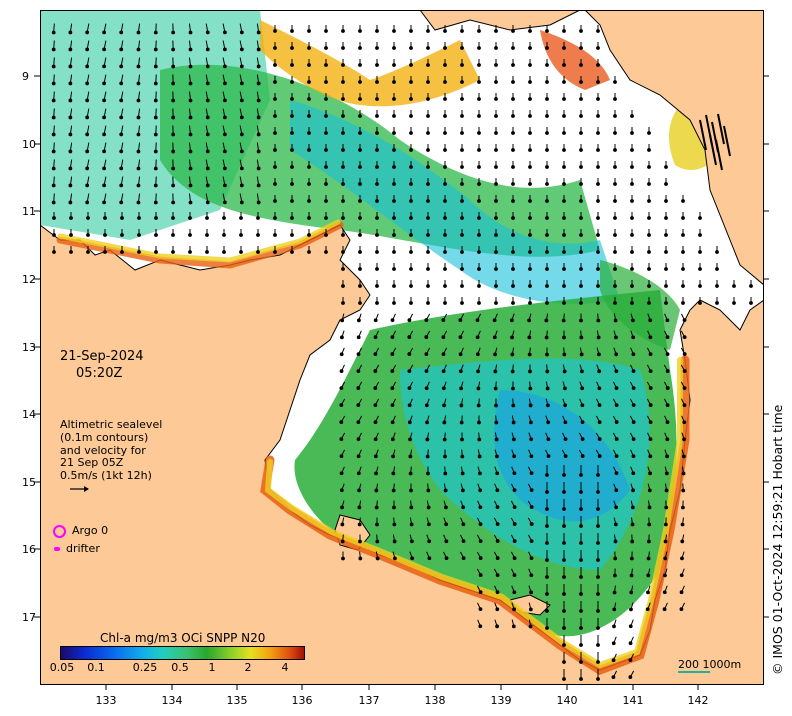 This screenshot has width=792, height=716. I want to click on colorbar-tick-5: 2, so click(248, 667).